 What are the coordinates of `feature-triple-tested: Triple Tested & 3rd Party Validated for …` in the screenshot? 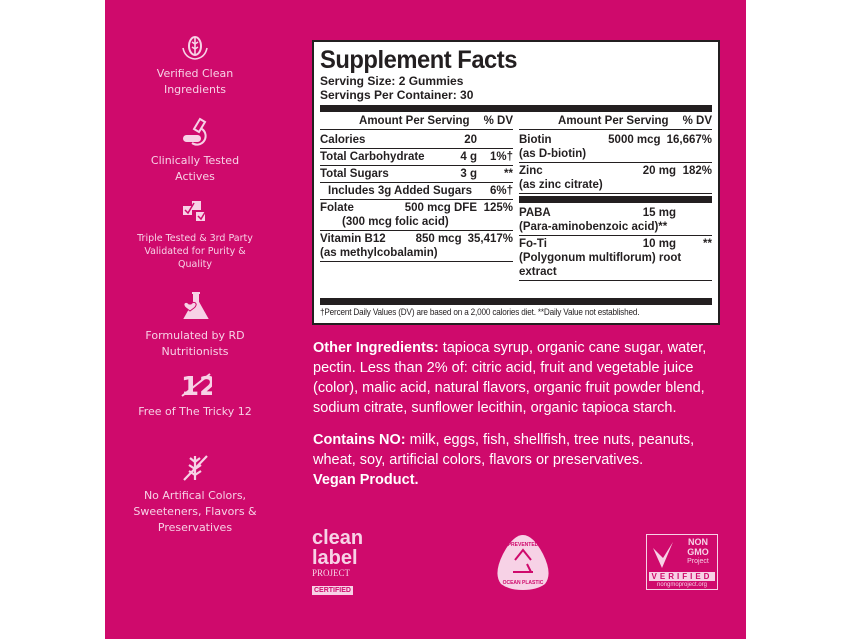 It's located at (195, 234).